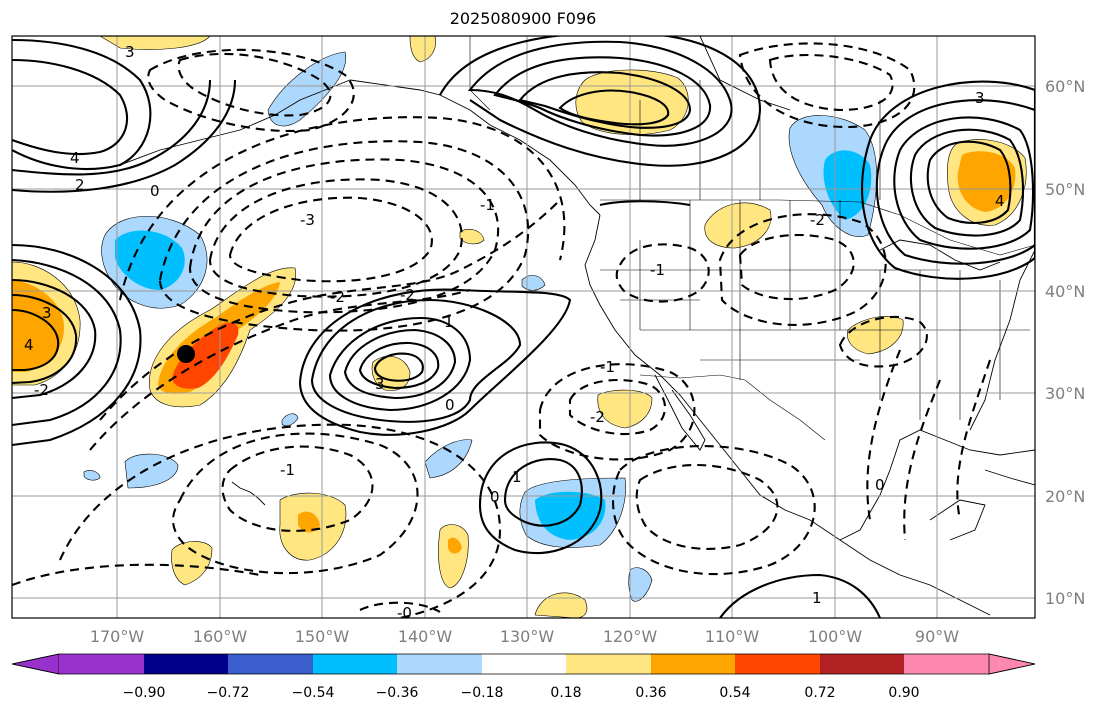  I want to click on lat-label-10n: 10°N, so click(1065, 598).